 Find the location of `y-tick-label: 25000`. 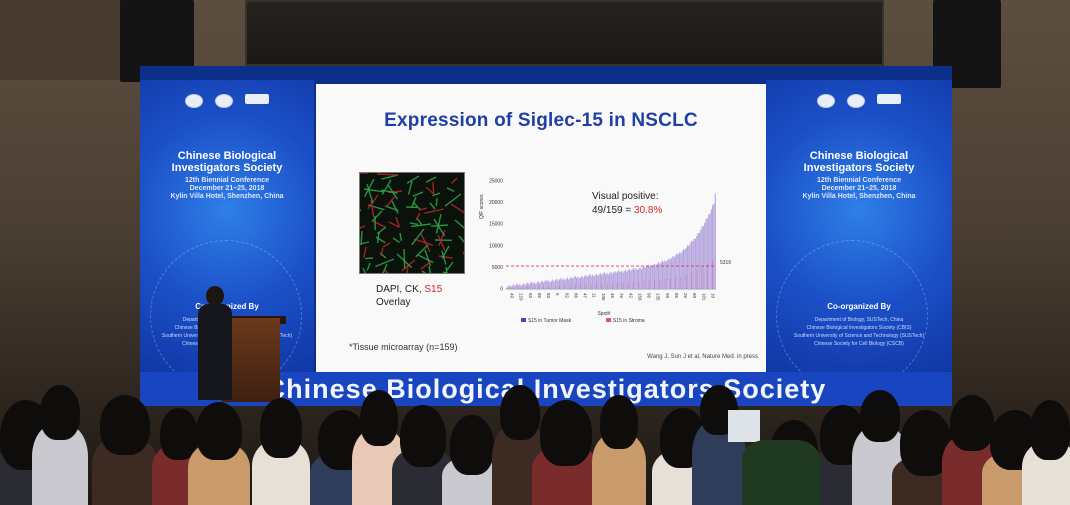

y-tick-label: 25000 is located at coordinates (496, 182).